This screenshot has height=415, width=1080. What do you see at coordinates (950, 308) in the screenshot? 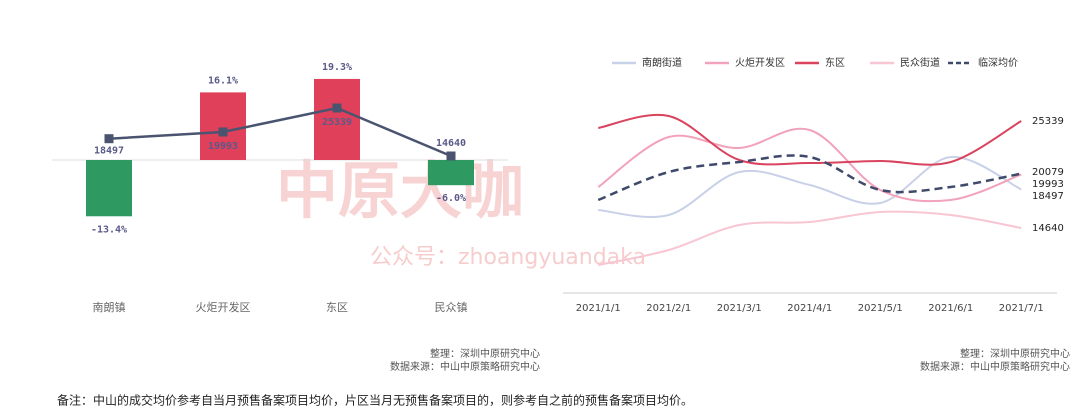
I see `x-tick-label: 2021/6/1` at bounding box center [950, 308].